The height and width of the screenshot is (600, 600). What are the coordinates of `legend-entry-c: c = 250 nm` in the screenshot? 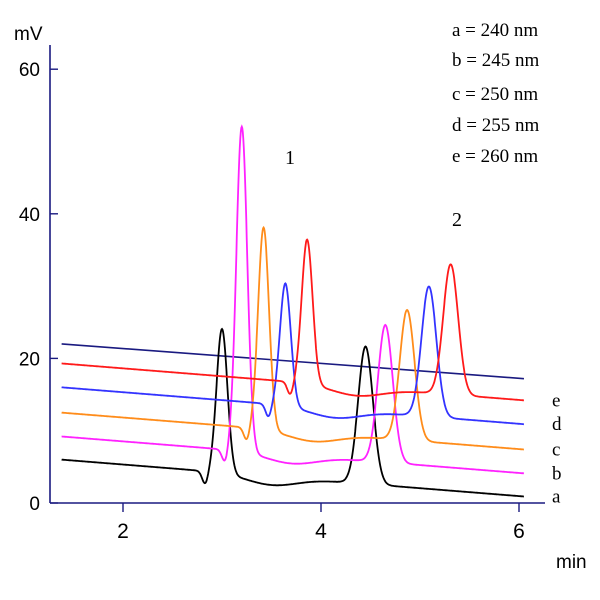 It's located at (495, 94).